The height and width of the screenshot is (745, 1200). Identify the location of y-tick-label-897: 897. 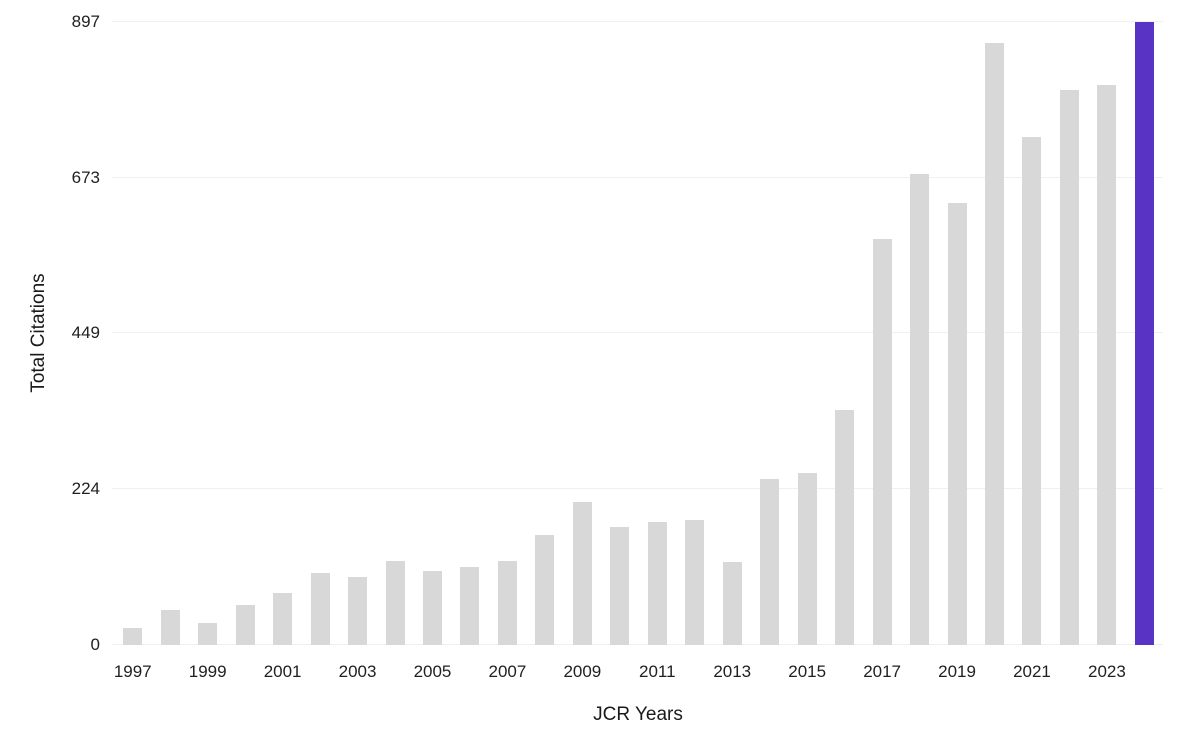
(85, 21).